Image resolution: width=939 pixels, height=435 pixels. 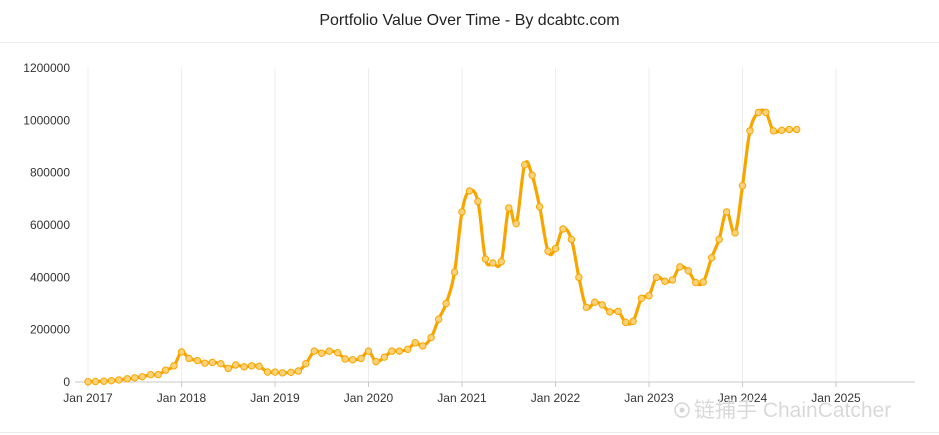 I want to click on y-axis-ticks: 0 200000 400000 600000 800000 1000000 1200000, so click(x=46, y=225).